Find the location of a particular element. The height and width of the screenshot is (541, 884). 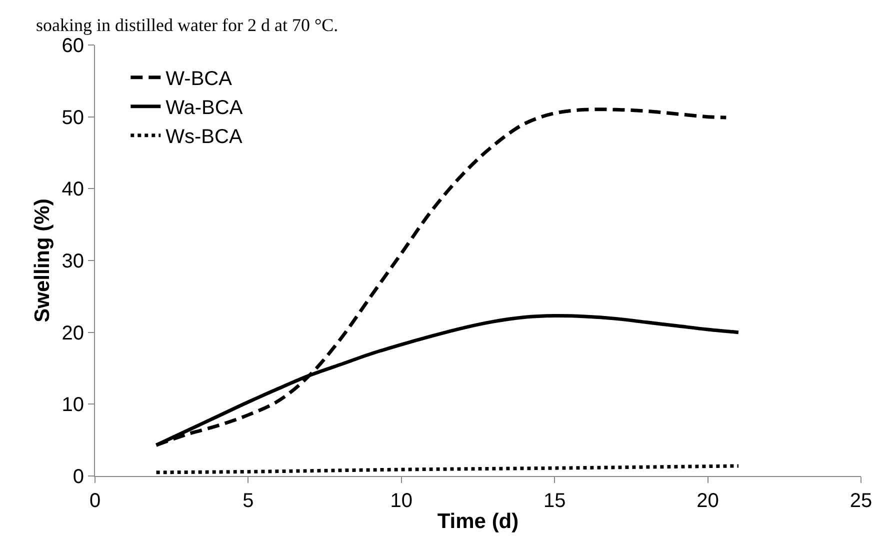

x-tick-label: 20 is located at coordinates (707, 501).